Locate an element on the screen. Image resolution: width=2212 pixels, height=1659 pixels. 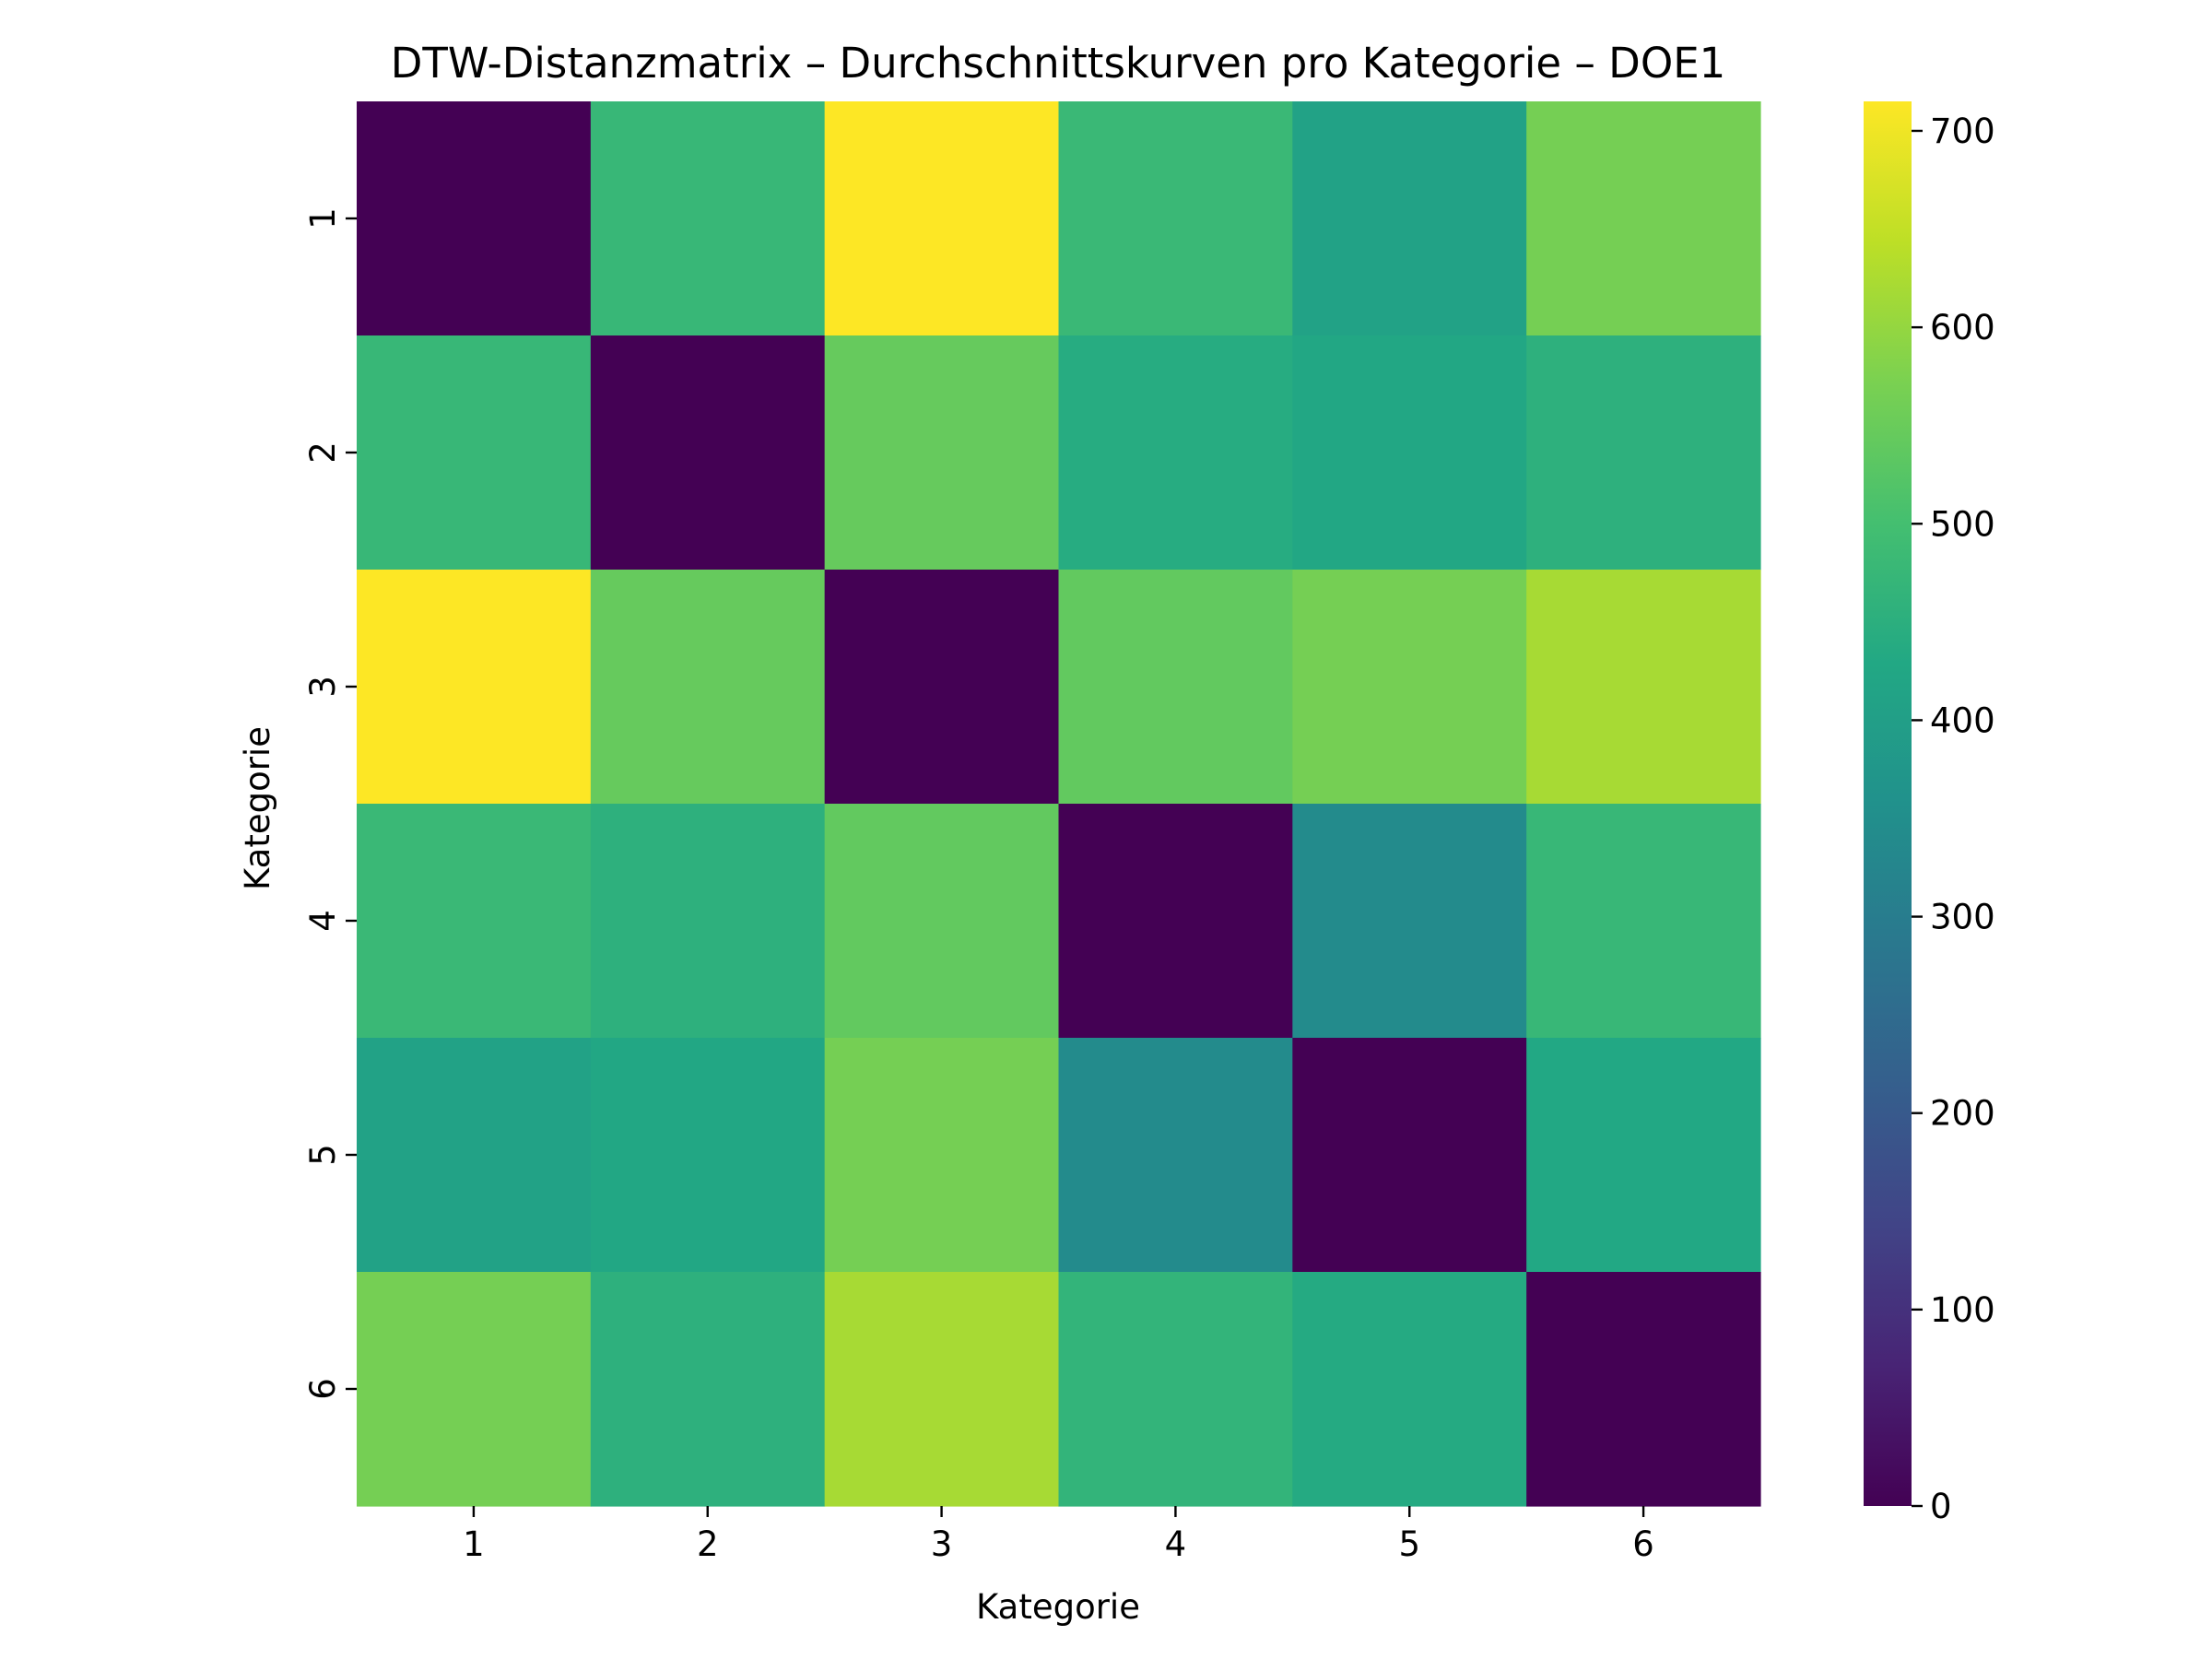
y-tick-label-1: 1 is located at coordinates (323, 218).